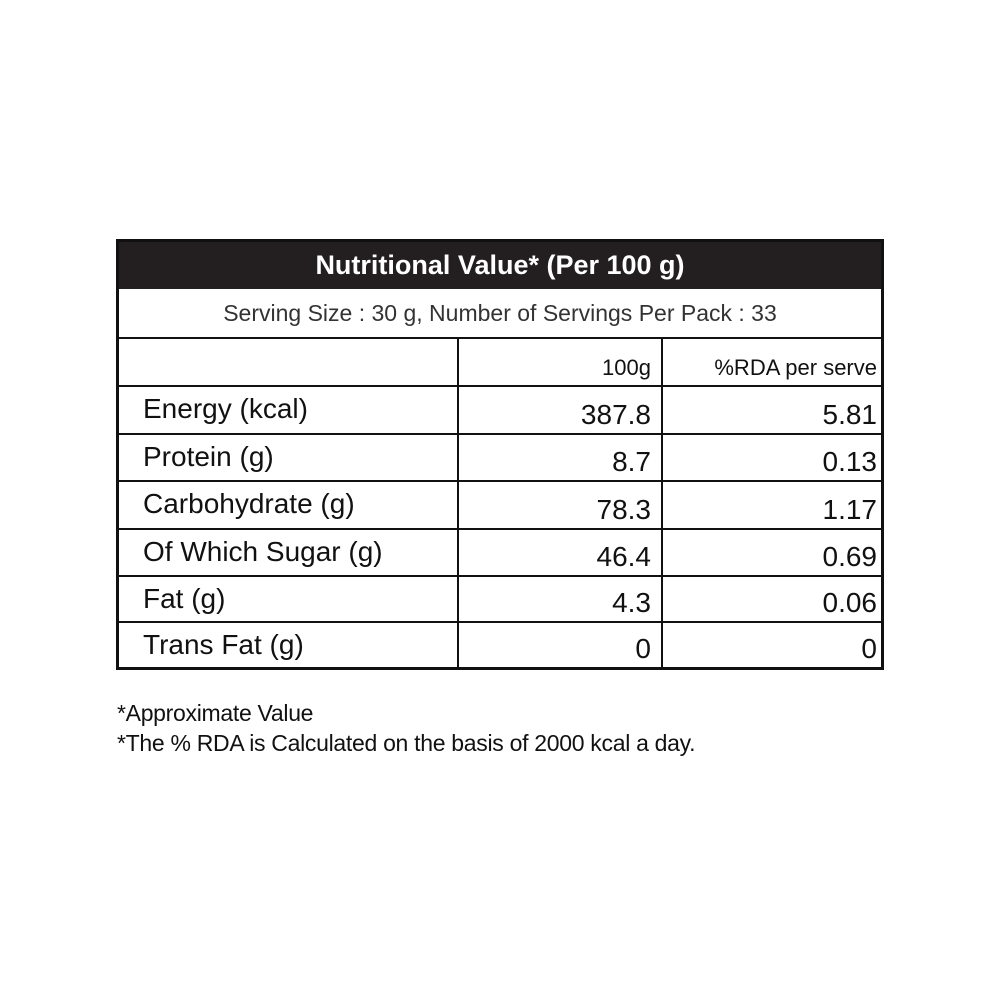 This screenshot has width=1000, height=1000. I want to click on nutrient-per-100g: 46.4, so click(561, 552).